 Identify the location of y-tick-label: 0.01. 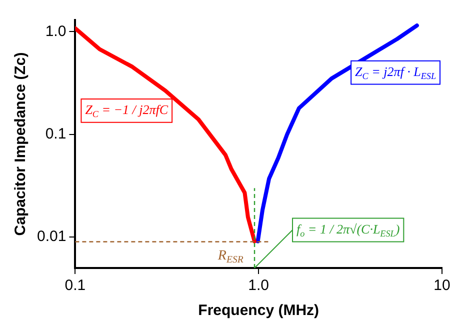
(51, 237).